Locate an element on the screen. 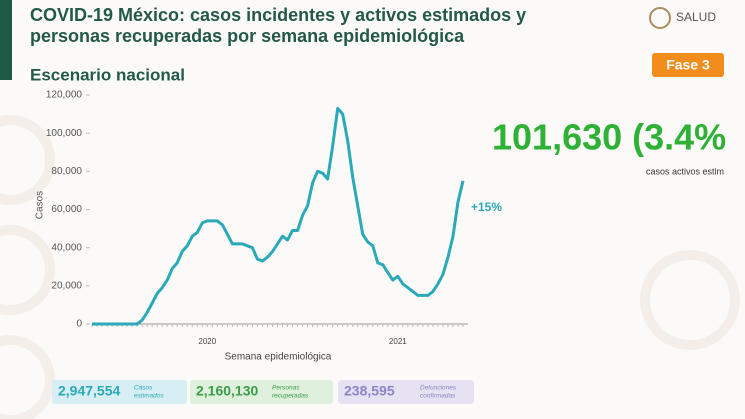  stat-label: Casos is located at coordinates (143, 388).